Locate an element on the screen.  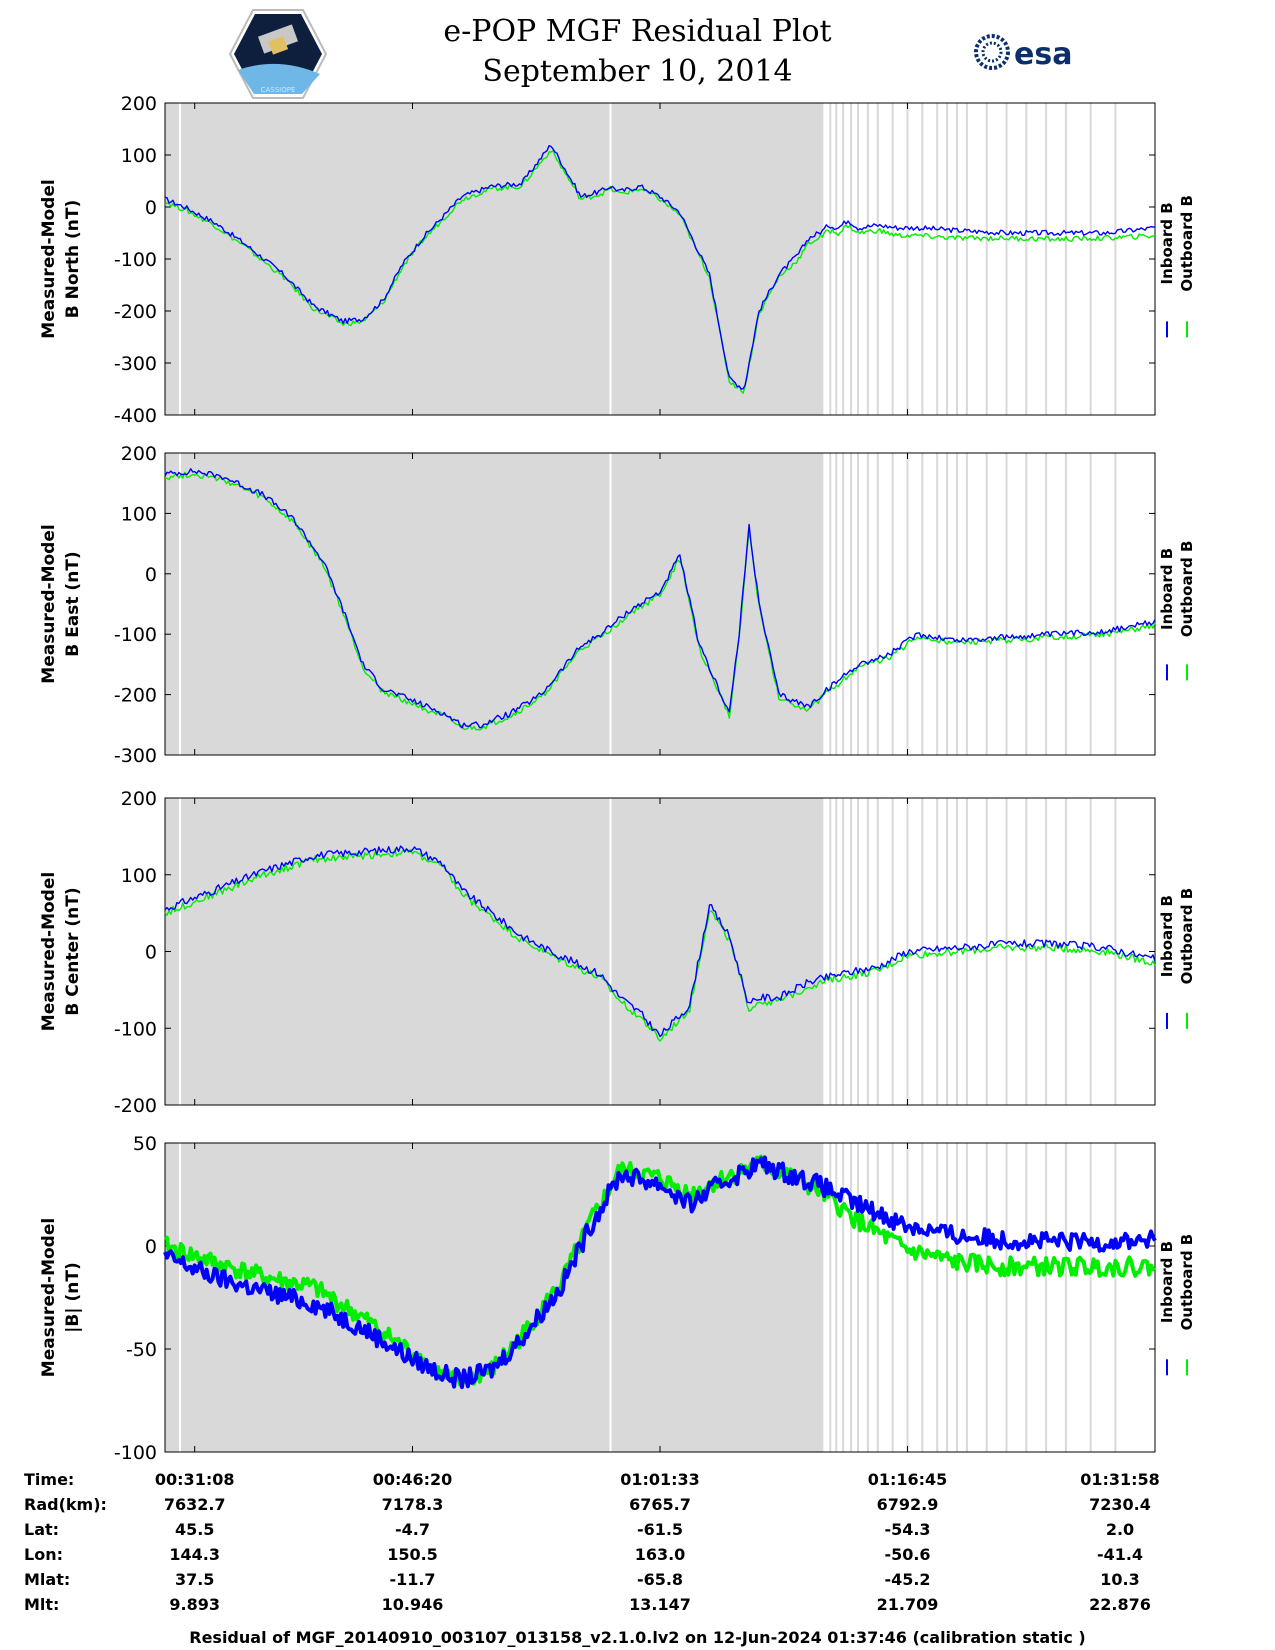
position-value: -45.2 is located at coordinates (907, 1579).